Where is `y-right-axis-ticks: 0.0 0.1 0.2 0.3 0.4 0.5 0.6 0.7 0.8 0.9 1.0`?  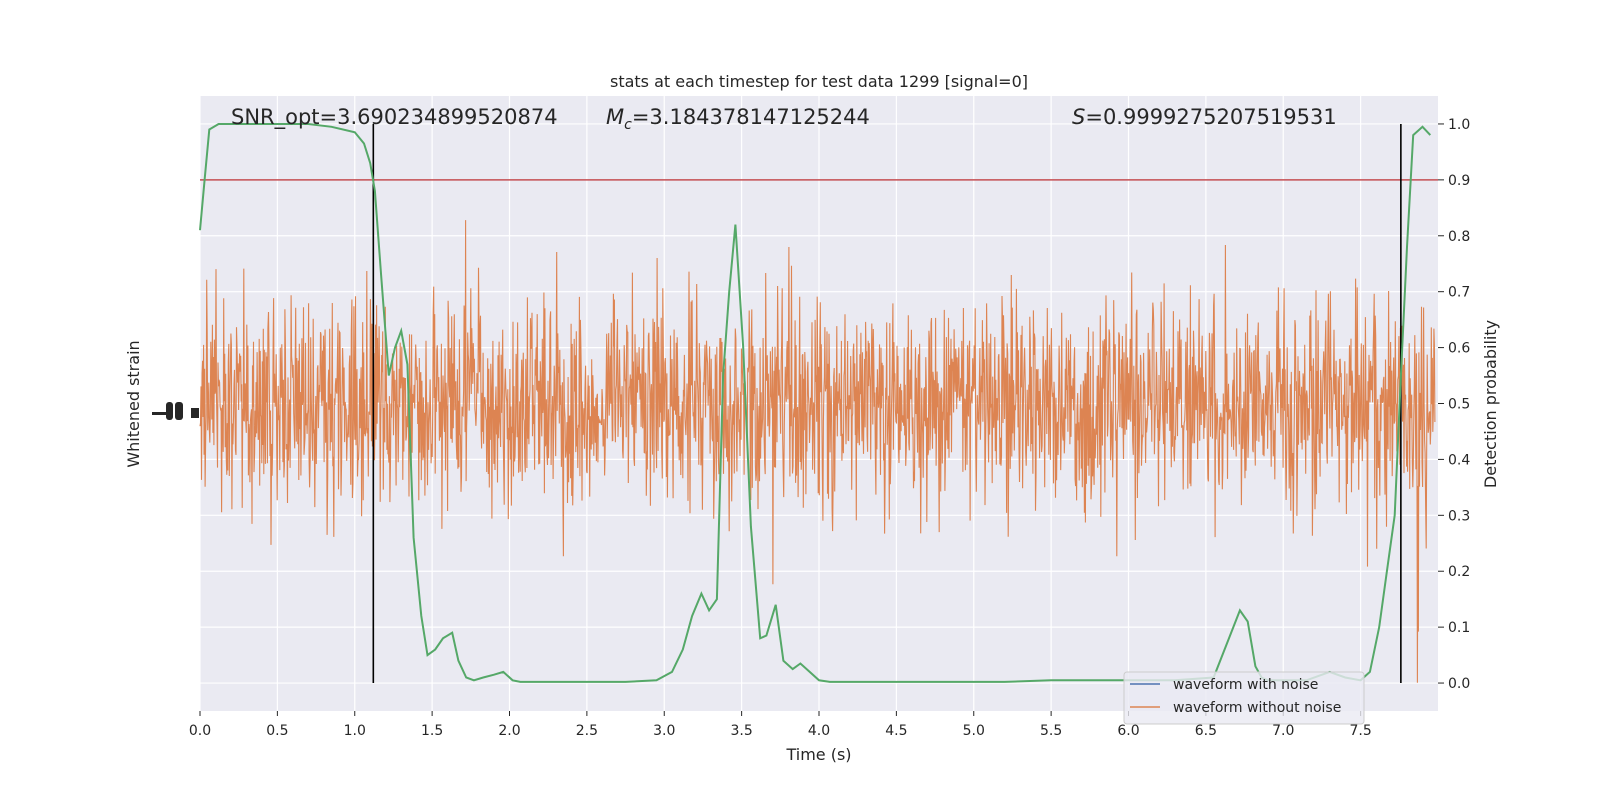 y-right-axis-ticks: 0.0 0.1 0.2 0.3 0.4 0.5 0.6 0.7 0.8 0.9 1.0 is located at coordinates (1454, 404).